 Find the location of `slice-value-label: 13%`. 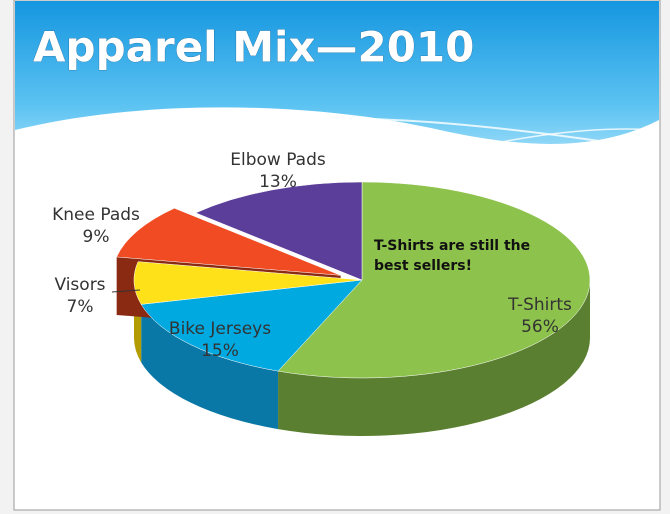

slice-value-label: 13% is located at coordinates (278, 182).